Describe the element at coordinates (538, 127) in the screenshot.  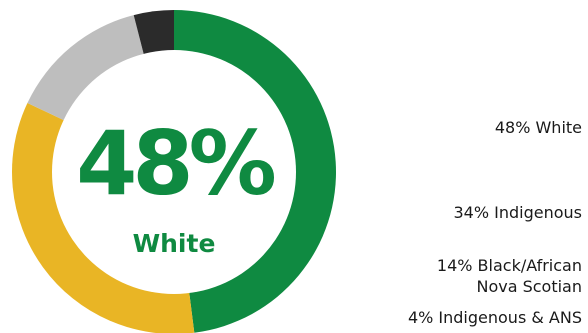
I see `legend-entry-0-line-0: 48% White` at that location.